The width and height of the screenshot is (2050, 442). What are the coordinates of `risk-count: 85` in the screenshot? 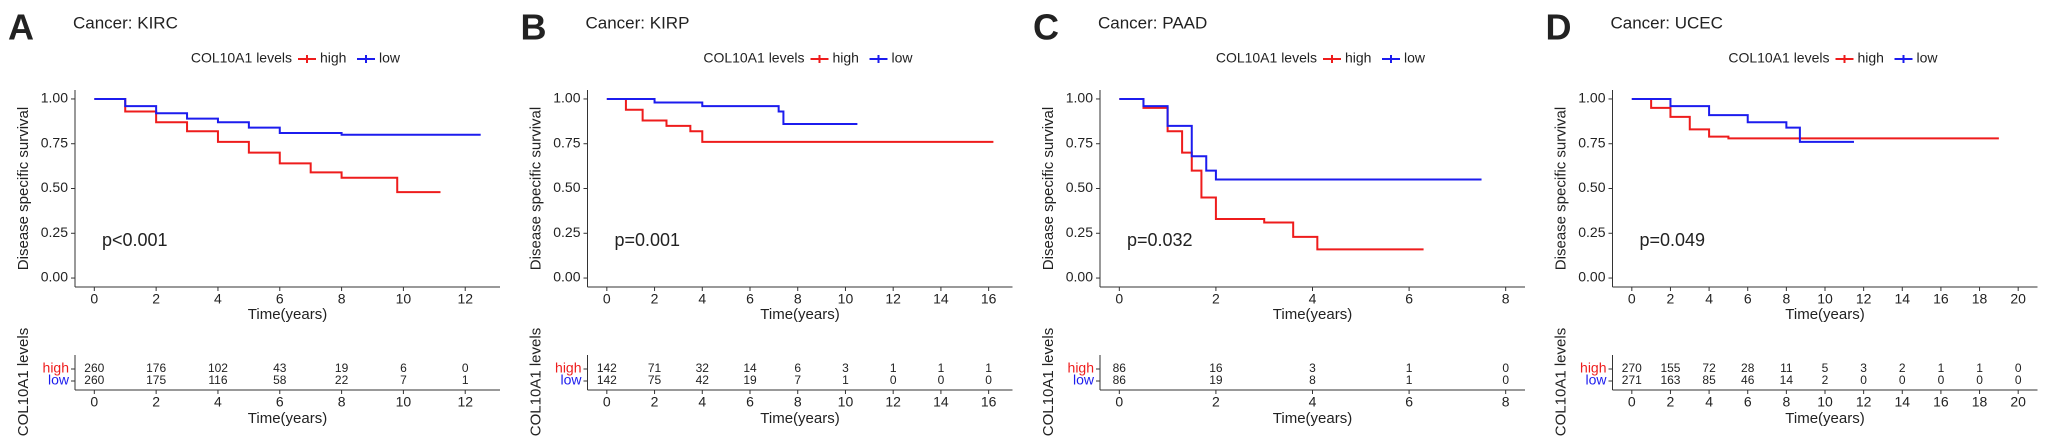 It's located at (1709, 380).